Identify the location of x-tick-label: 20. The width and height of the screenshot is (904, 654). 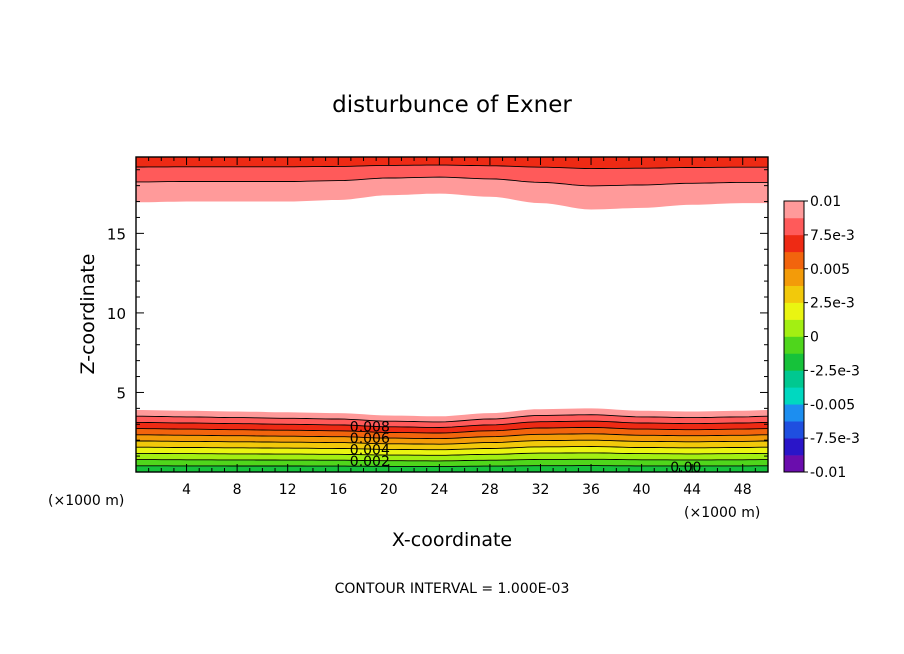
(389, 490).